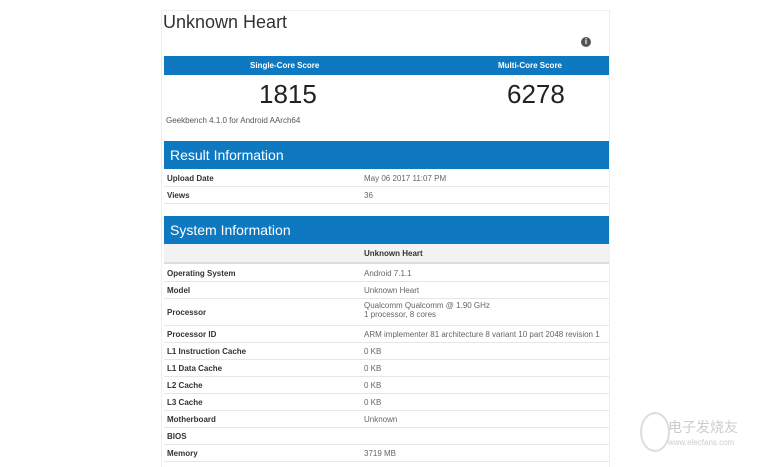 This screenshot has height=467, width=776. I want to click on row-value: Android 7.1.1, so click(388, 273).